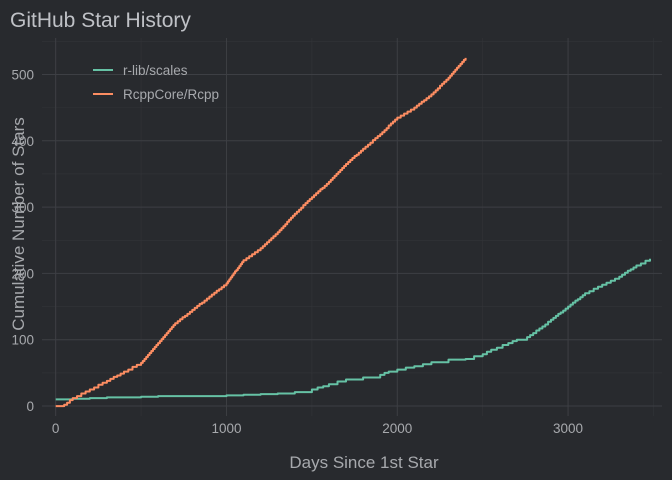 Image resolution: width=672 pixels, height=480 pixels. Describe the element at coordinates (22, 340) in the screenshot. I see `y-tick-label: 100` at that location.